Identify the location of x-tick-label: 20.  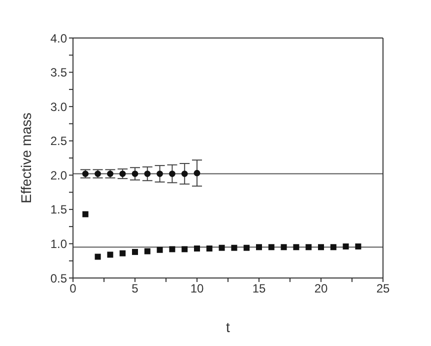
(321, 289).